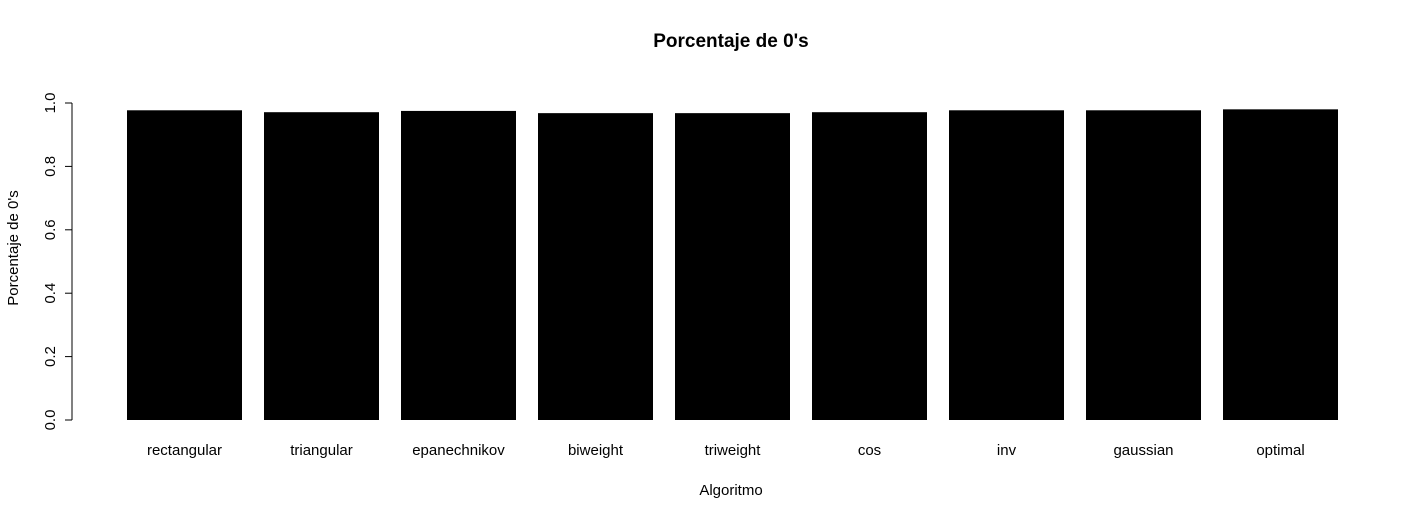  I want to click on bar-triangular, so click(321, 266).